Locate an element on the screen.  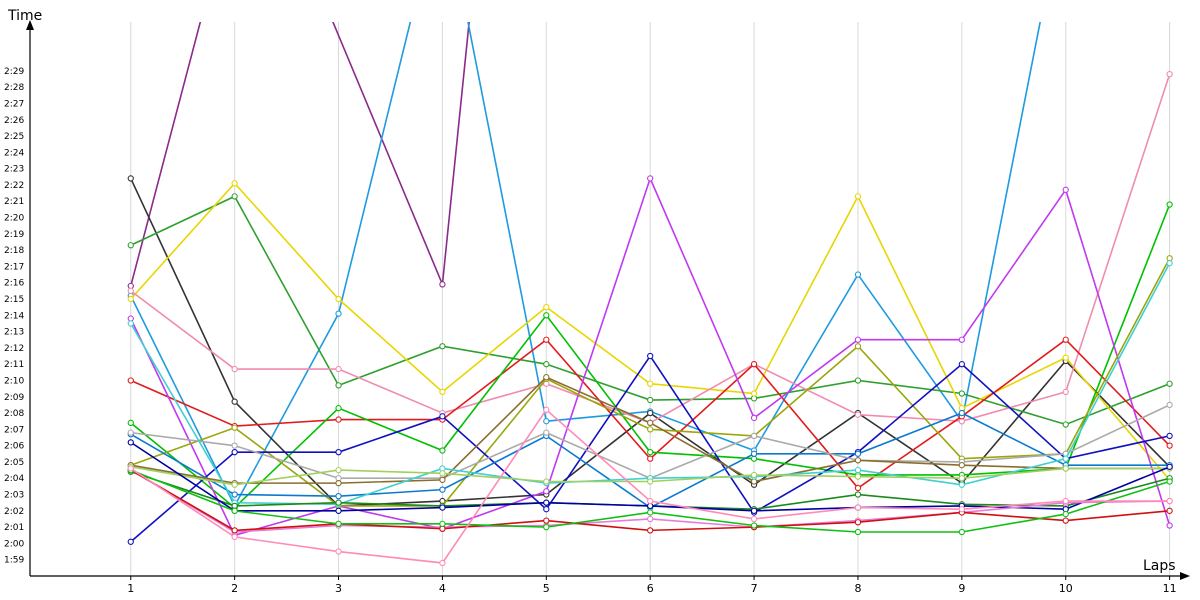
x-tick-label: 1 is located at coordinates (130, 588).